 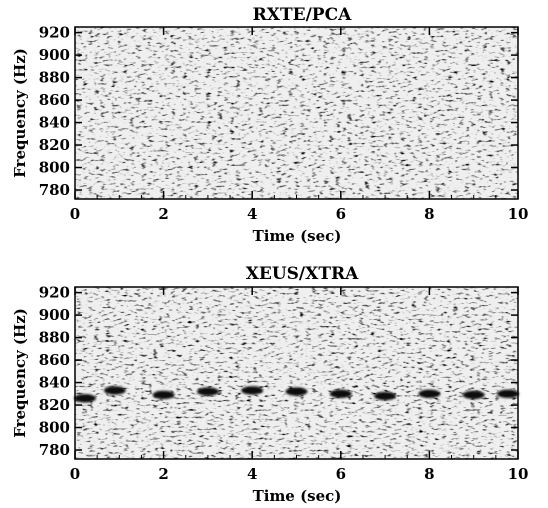 I want to click on signal-layer, so click(x=296, y=394).